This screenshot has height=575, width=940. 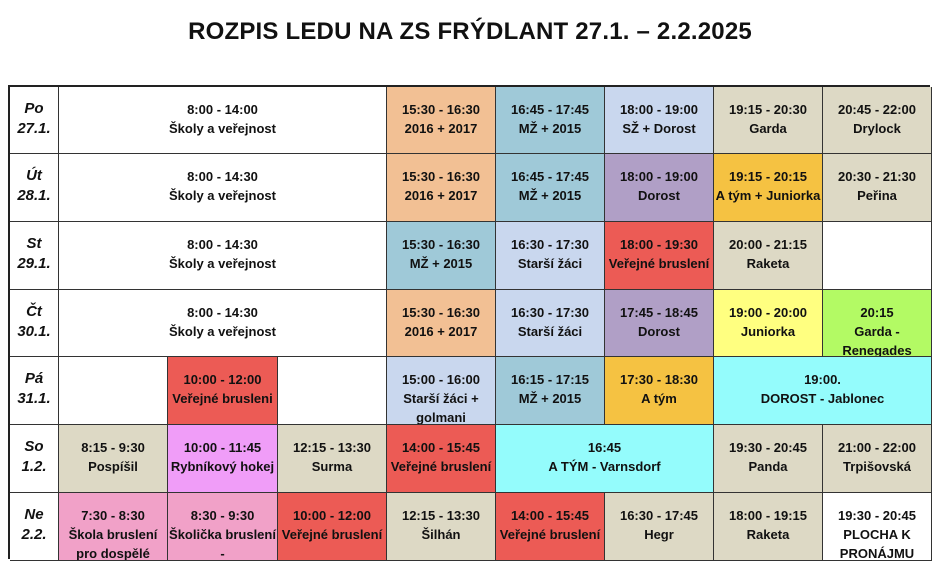 What do you see at coordinates (113, 527) in the screenshot?
I see `schedule-slot: 7:30 - 8:30 Škola bruslení pro dospělé` at bounding box center [113, 527].